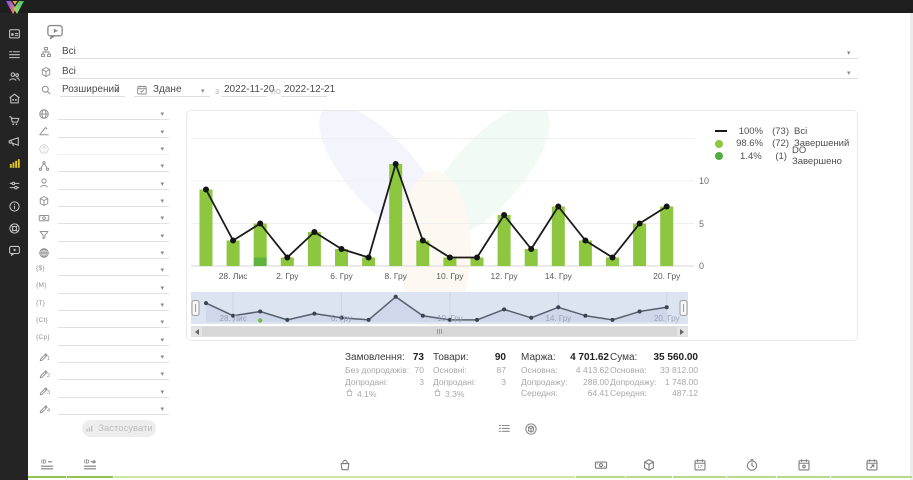  I want to click on money-icon, so click(44, 218).